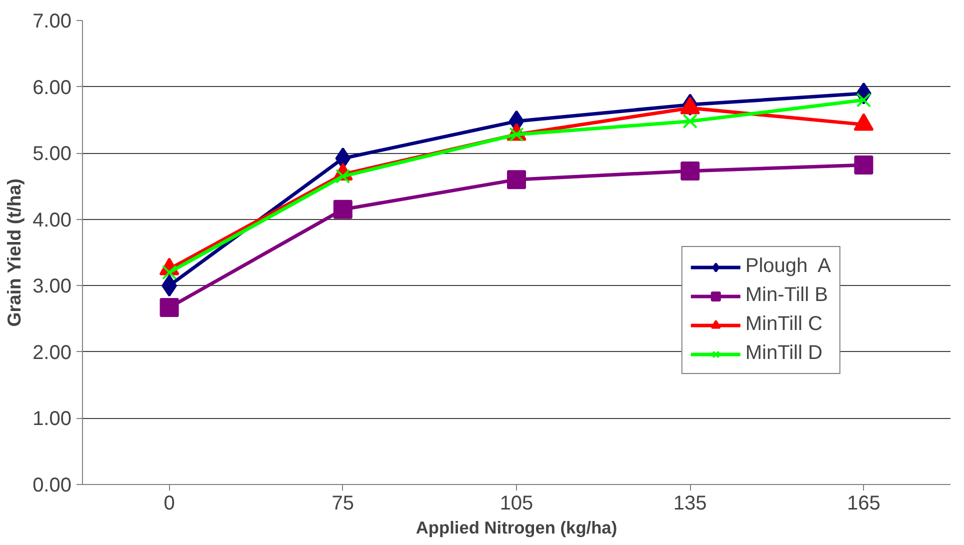  Describe the element at coordinates (783, 324) in the screenshot. I see `legend-label: MinTill C` at that location.